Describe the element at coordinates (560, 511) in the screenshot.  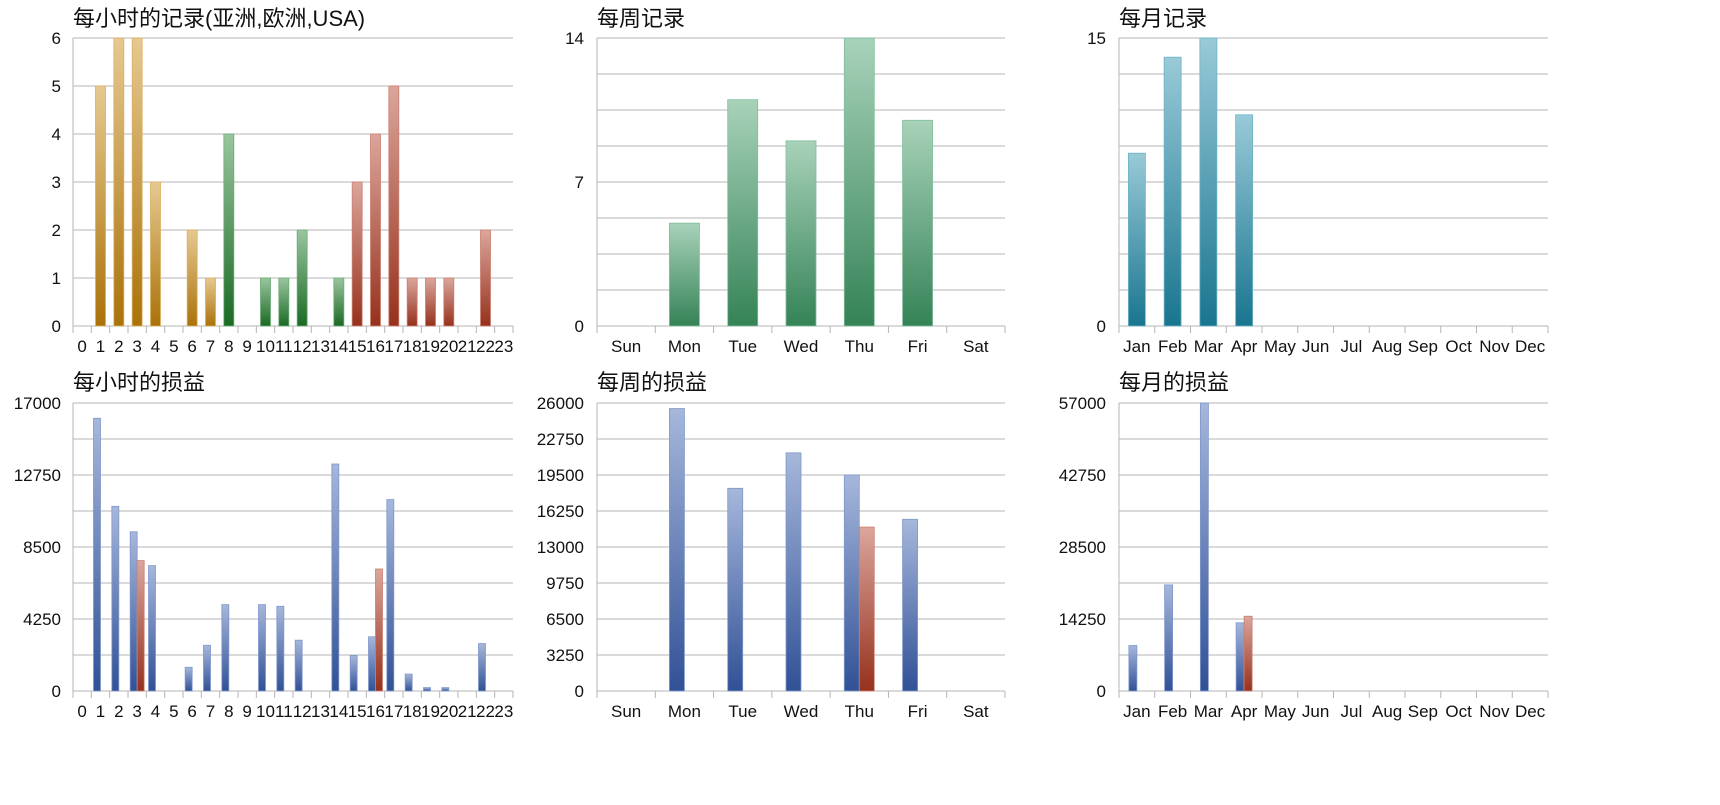
I see `y-tick-label: 16250` at that location.